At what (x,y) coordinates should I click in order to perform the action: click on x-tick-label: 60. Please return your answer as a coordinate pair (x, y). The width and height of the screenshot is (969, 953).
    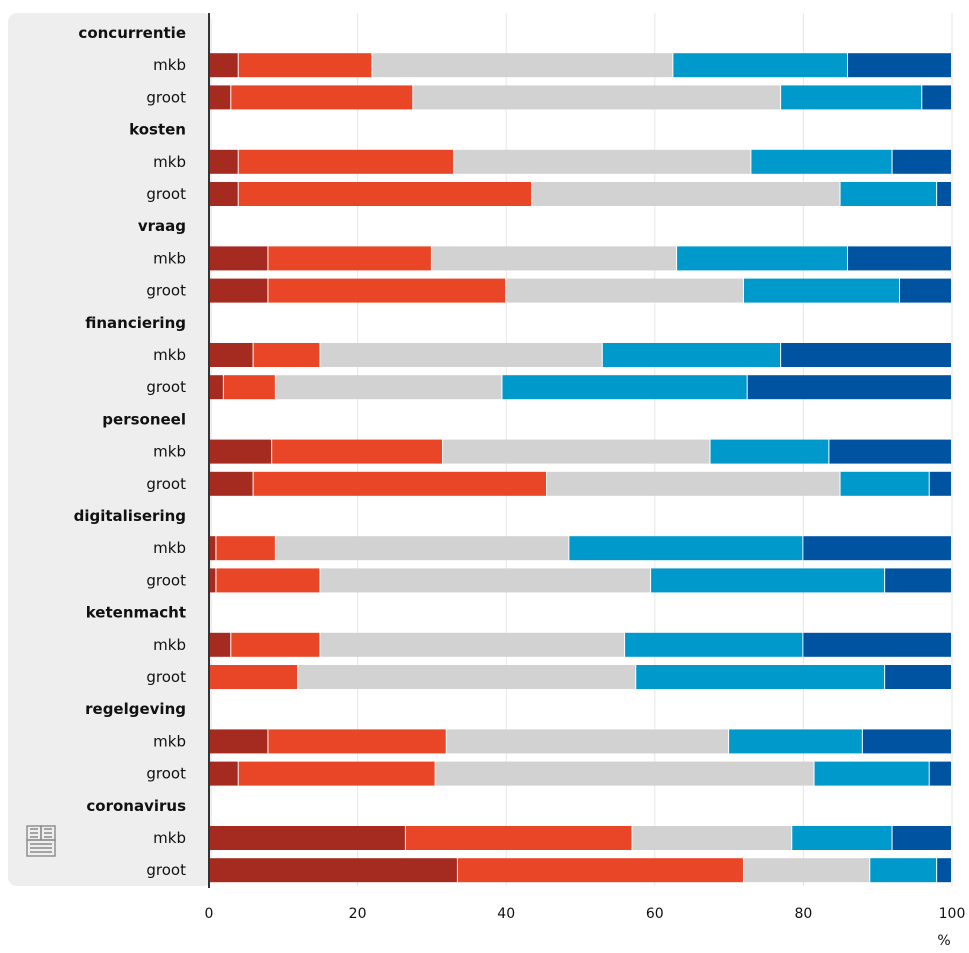
    Looking at the image, I should click on (655, 914).